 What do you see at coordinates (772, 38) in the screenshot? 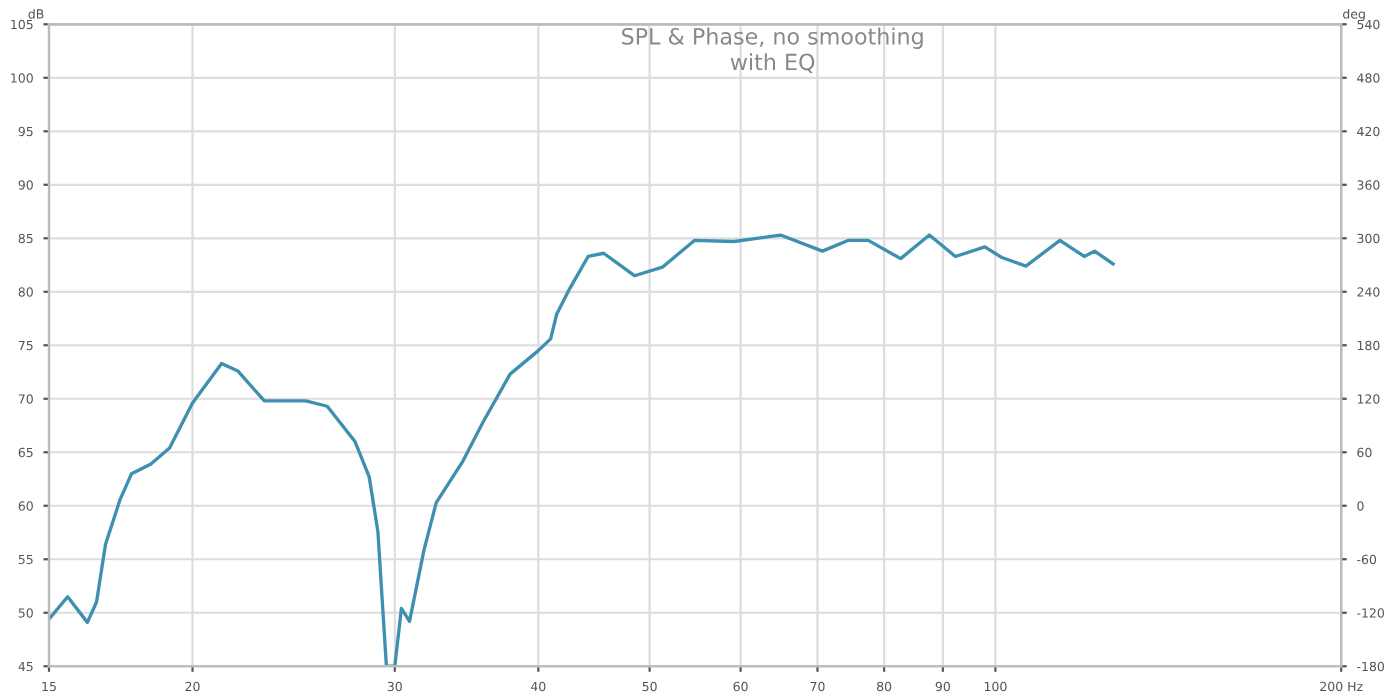
I see `chart-title: SPL & Phase, no smoothing` at bounding box center [772, 38].